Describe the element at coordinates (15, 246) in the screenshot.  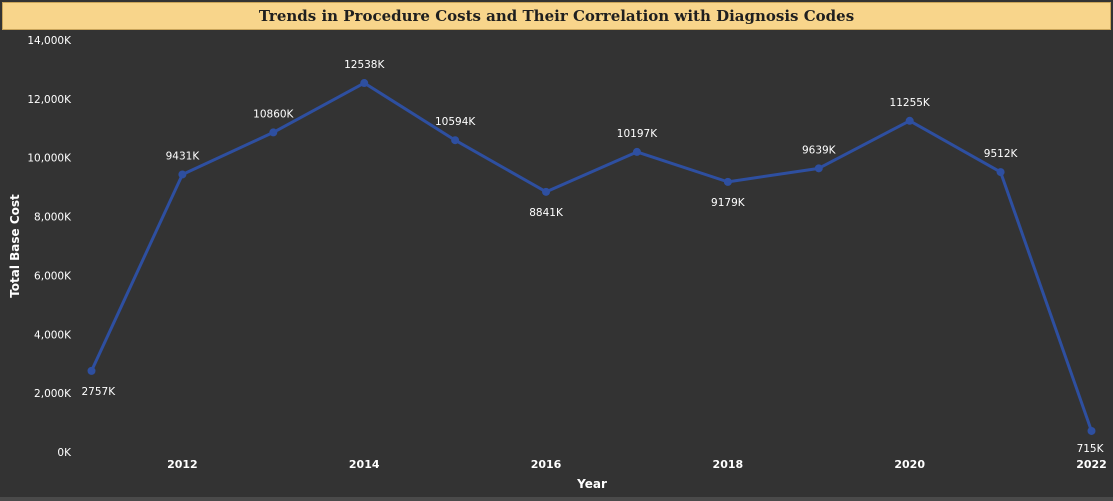
I see `y-axis-title: Total Base Cost` at that location.